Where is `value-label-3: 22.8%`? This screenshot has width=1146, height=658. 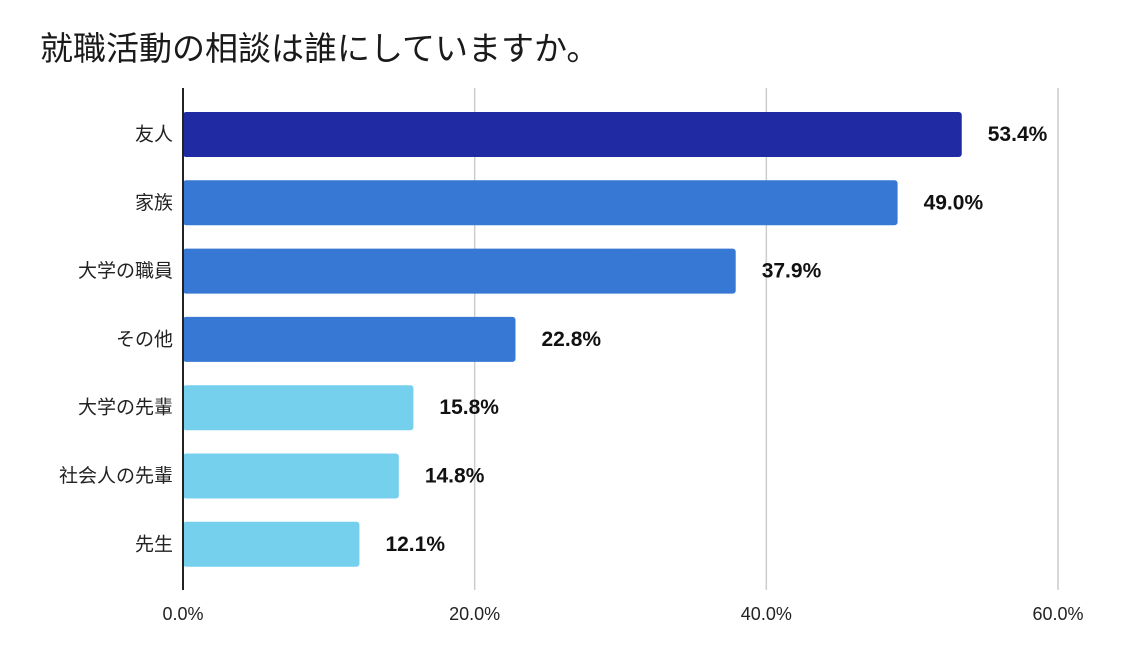
value-label-3: 22.8% is located at coordinates (572, 339).